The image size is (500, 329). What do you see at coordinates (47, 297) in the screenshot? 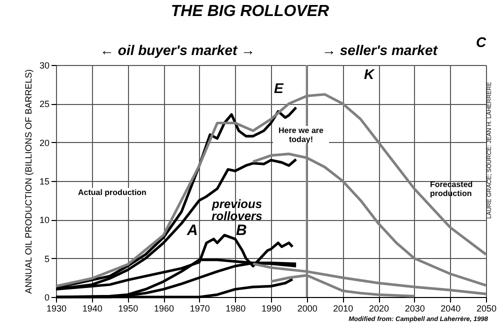
I see `y-tick-label: 0` at bounding box center [47, 297].